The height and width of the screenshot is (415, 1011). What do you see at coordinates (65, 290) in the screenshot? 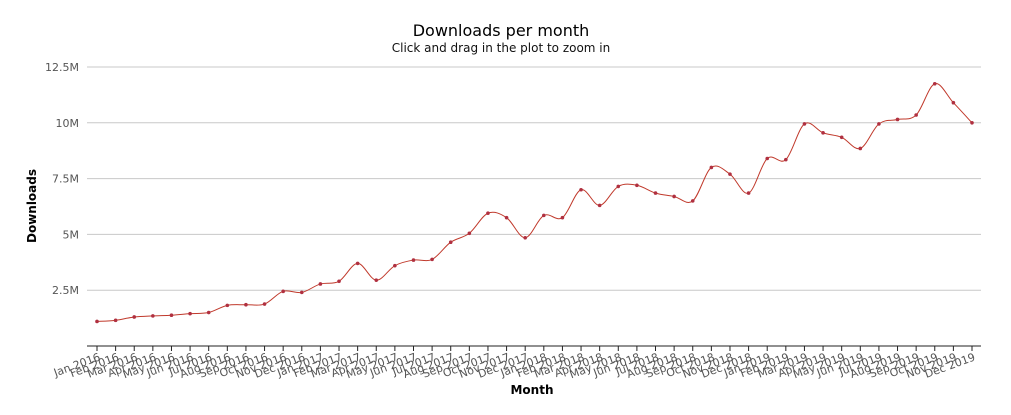
I see `y-tick-label: 2.5M` at bounding box center [65, 290].